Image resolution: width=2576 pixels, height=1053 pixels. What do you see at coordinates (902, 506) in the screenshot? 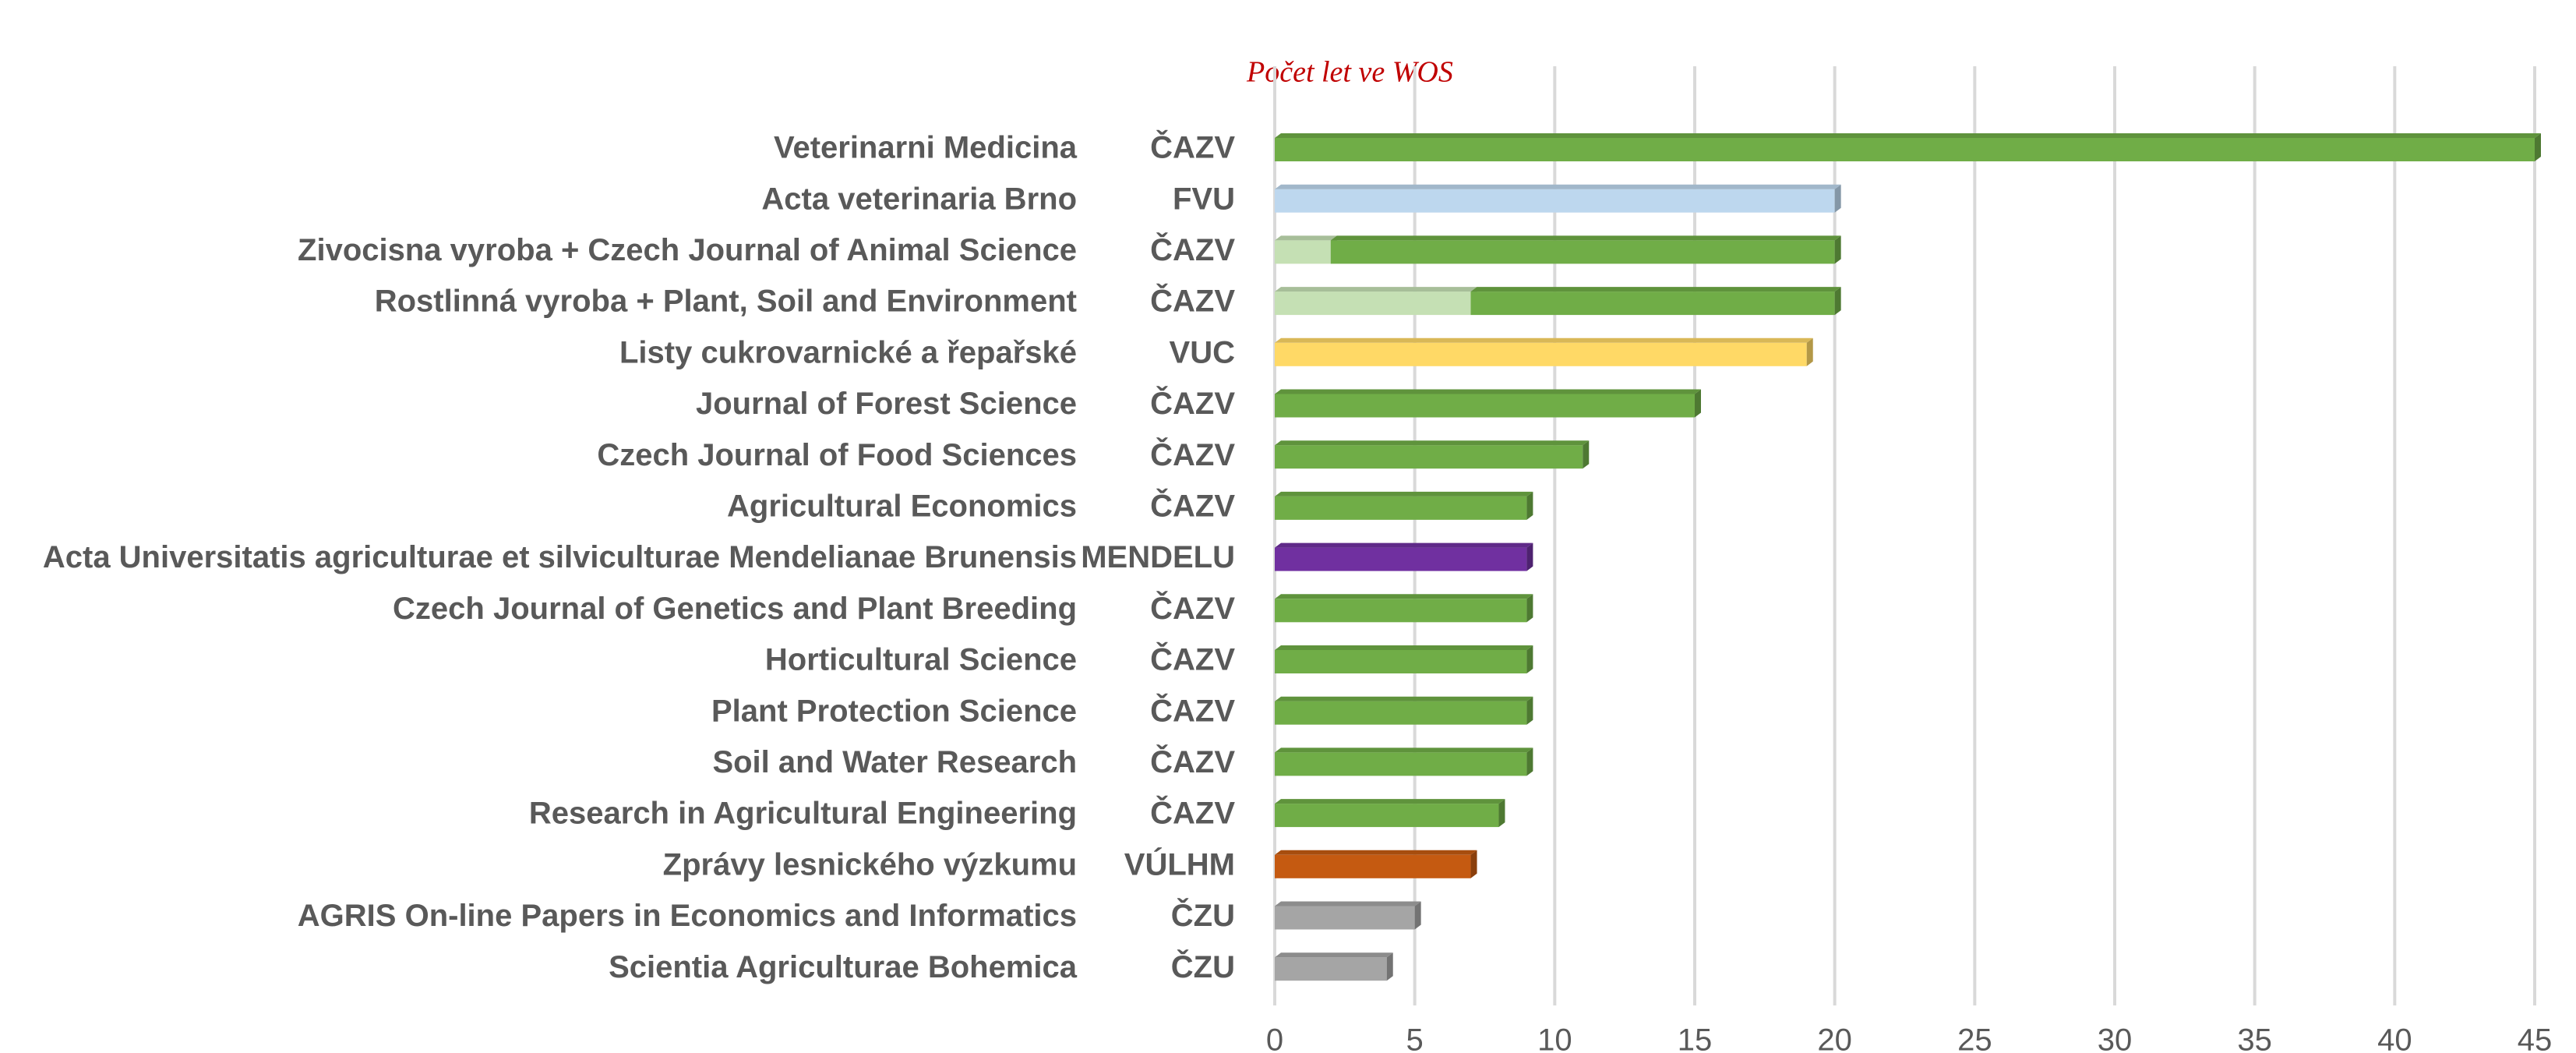
I see `category-label: Agricultural Economics` at bounding box center [902, 506].